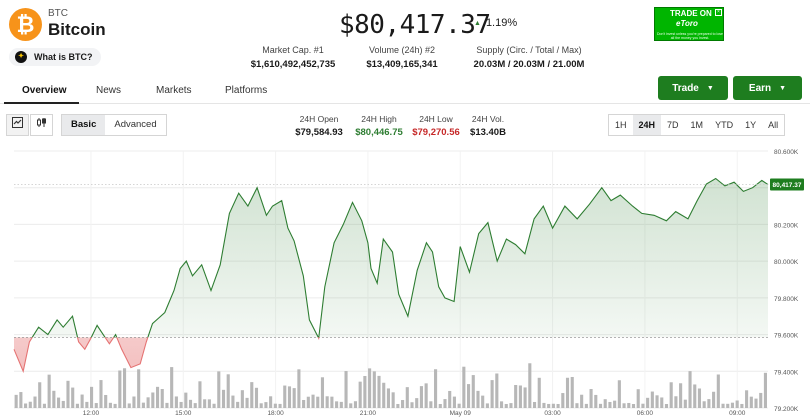 Image resolution: width=810 pixels, height=418 pixels. Describe the element at coordinates (773, 125) in the screenshot. I see `range-all: All` at that location.